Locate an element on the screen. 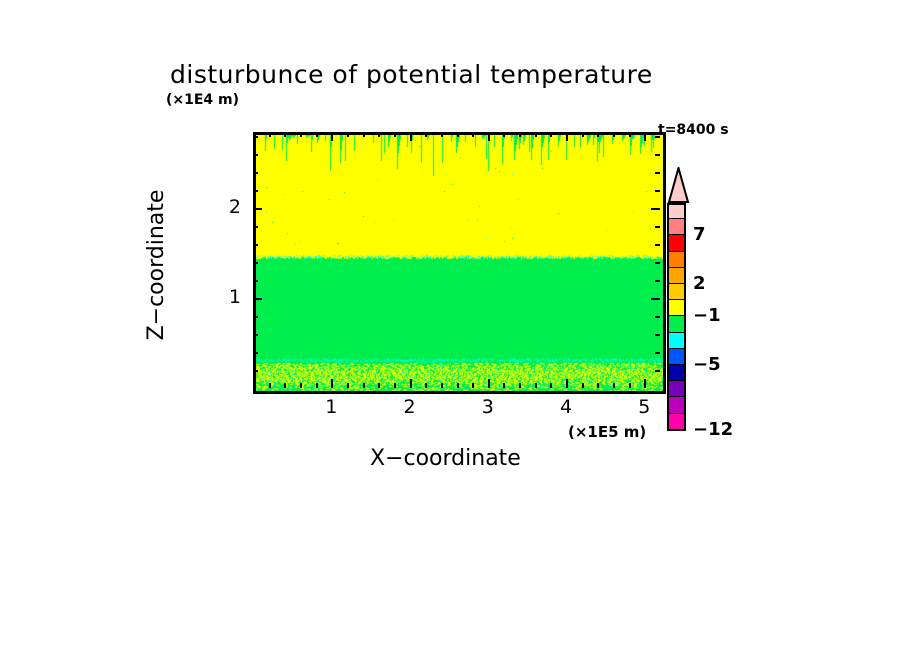 The height and width of the screenshot is (654, 904). x-tick-label: 2 is located at coordinates (409, 407).